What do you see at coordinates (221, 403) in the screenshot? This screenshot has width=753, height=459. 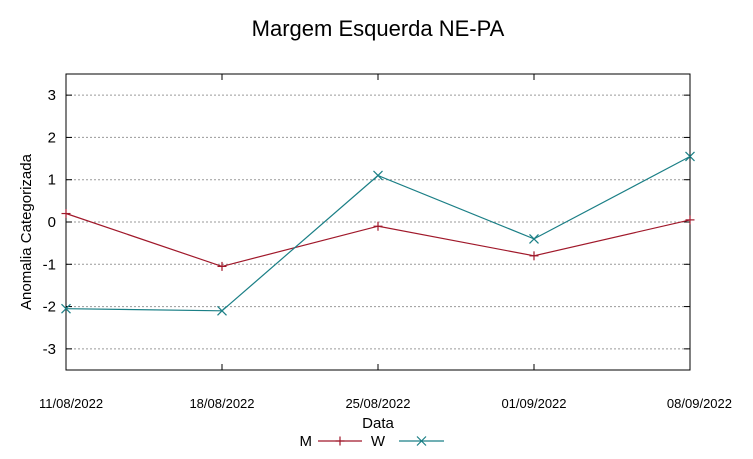 I see `x-tick-label: 18/08/2022` at bounding box center [221, 403].